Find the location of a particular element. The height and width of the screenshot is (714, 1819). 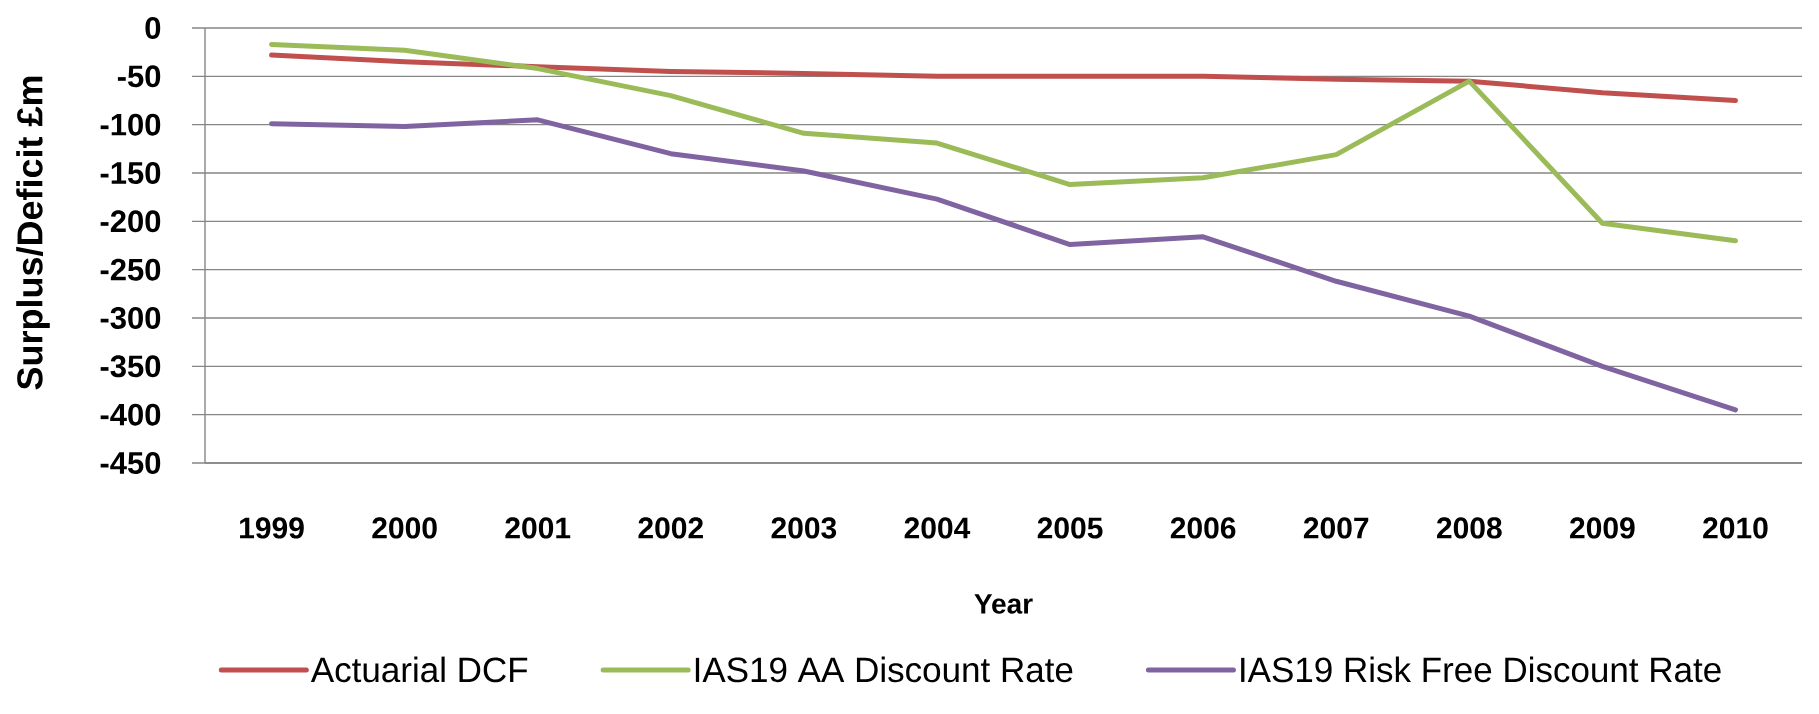

x-axis-title: Year is located at coordinates (1003, 604).